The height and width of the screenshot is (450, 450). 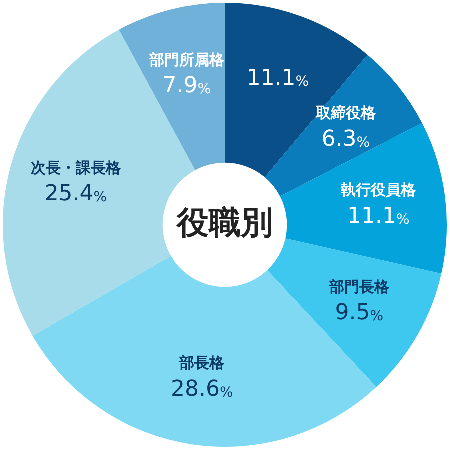 I want to click on data-label: 28.6%, so click(x=202, y=389).